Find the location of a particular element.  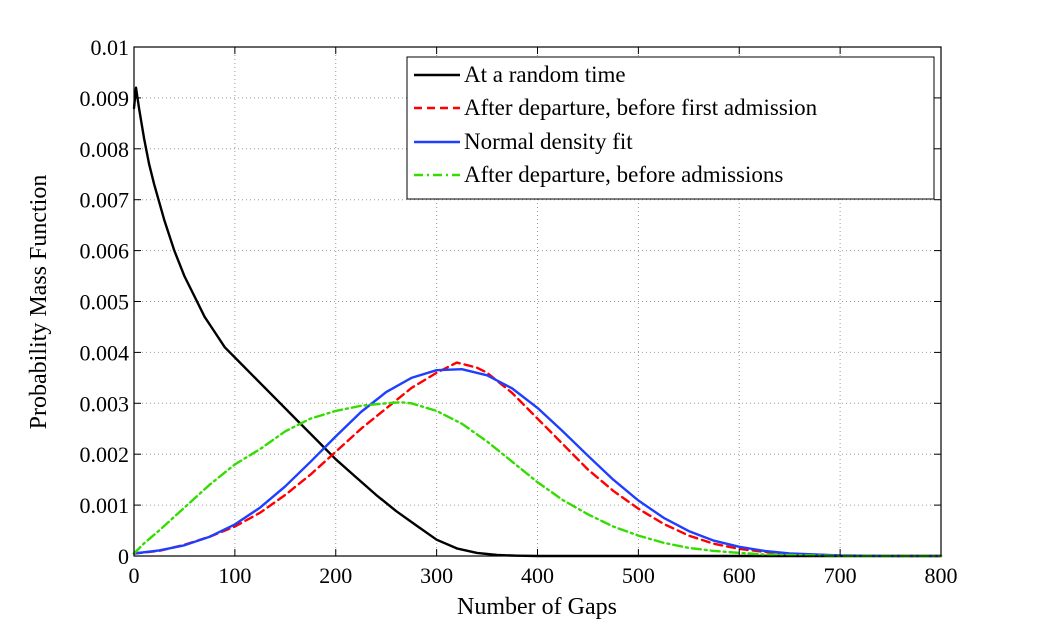

legend-box is located at coordinates (670, 128).